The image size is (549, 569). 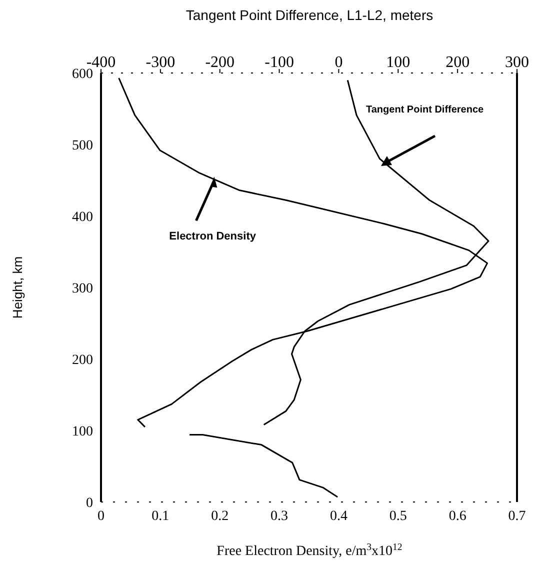 I want to click on chart-title: Tangent Point Difference, L1-L2, meters, so click(x=310, y=15).